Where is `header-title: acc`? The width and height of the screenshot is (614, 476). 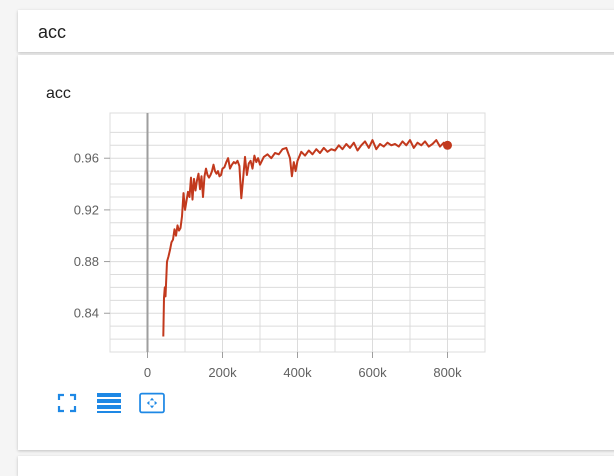
header-title: acc is located at coordinates (52, 32).